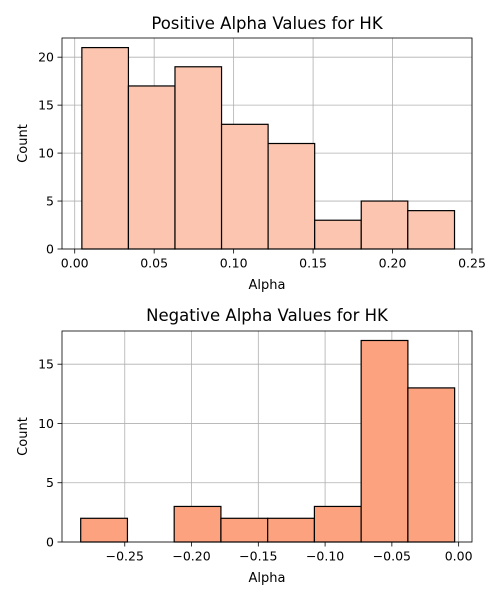 This screenshot has width=500, height=600. Describe the element at coordinates (125, 556) in the screenshot. I see `x-tick-label: −0.25` at that location.